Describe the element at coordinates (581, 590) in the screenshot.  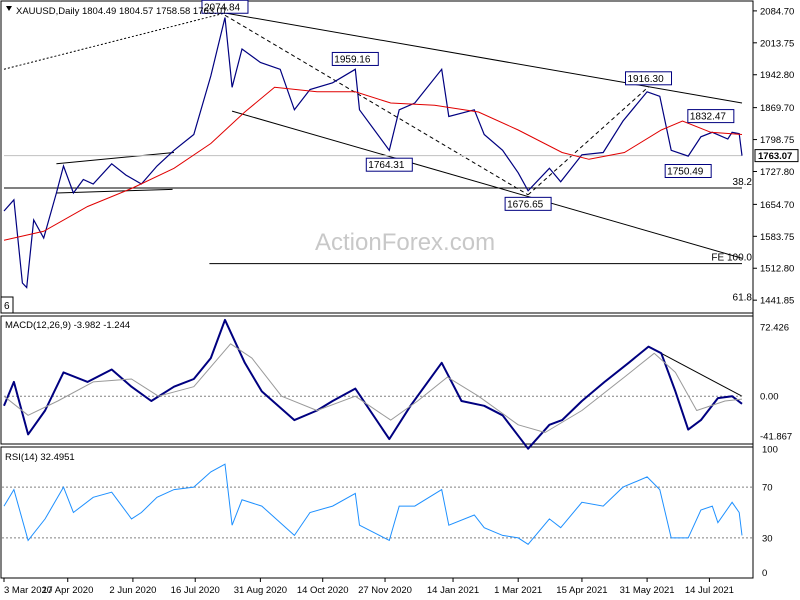
I see `x-tick-label: 15 Apr 2021` at that location.